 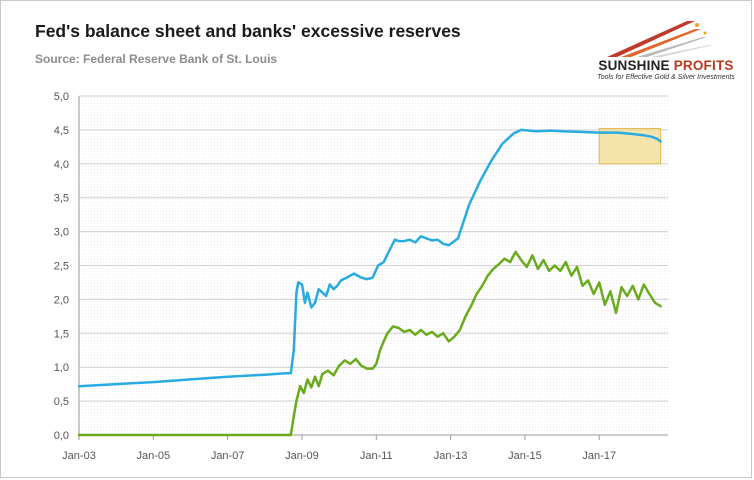 What do you see at coordinates (61, 199) in the screenshot?
I see `y-tick-label: 3,5` at bounding box center [61, 199].